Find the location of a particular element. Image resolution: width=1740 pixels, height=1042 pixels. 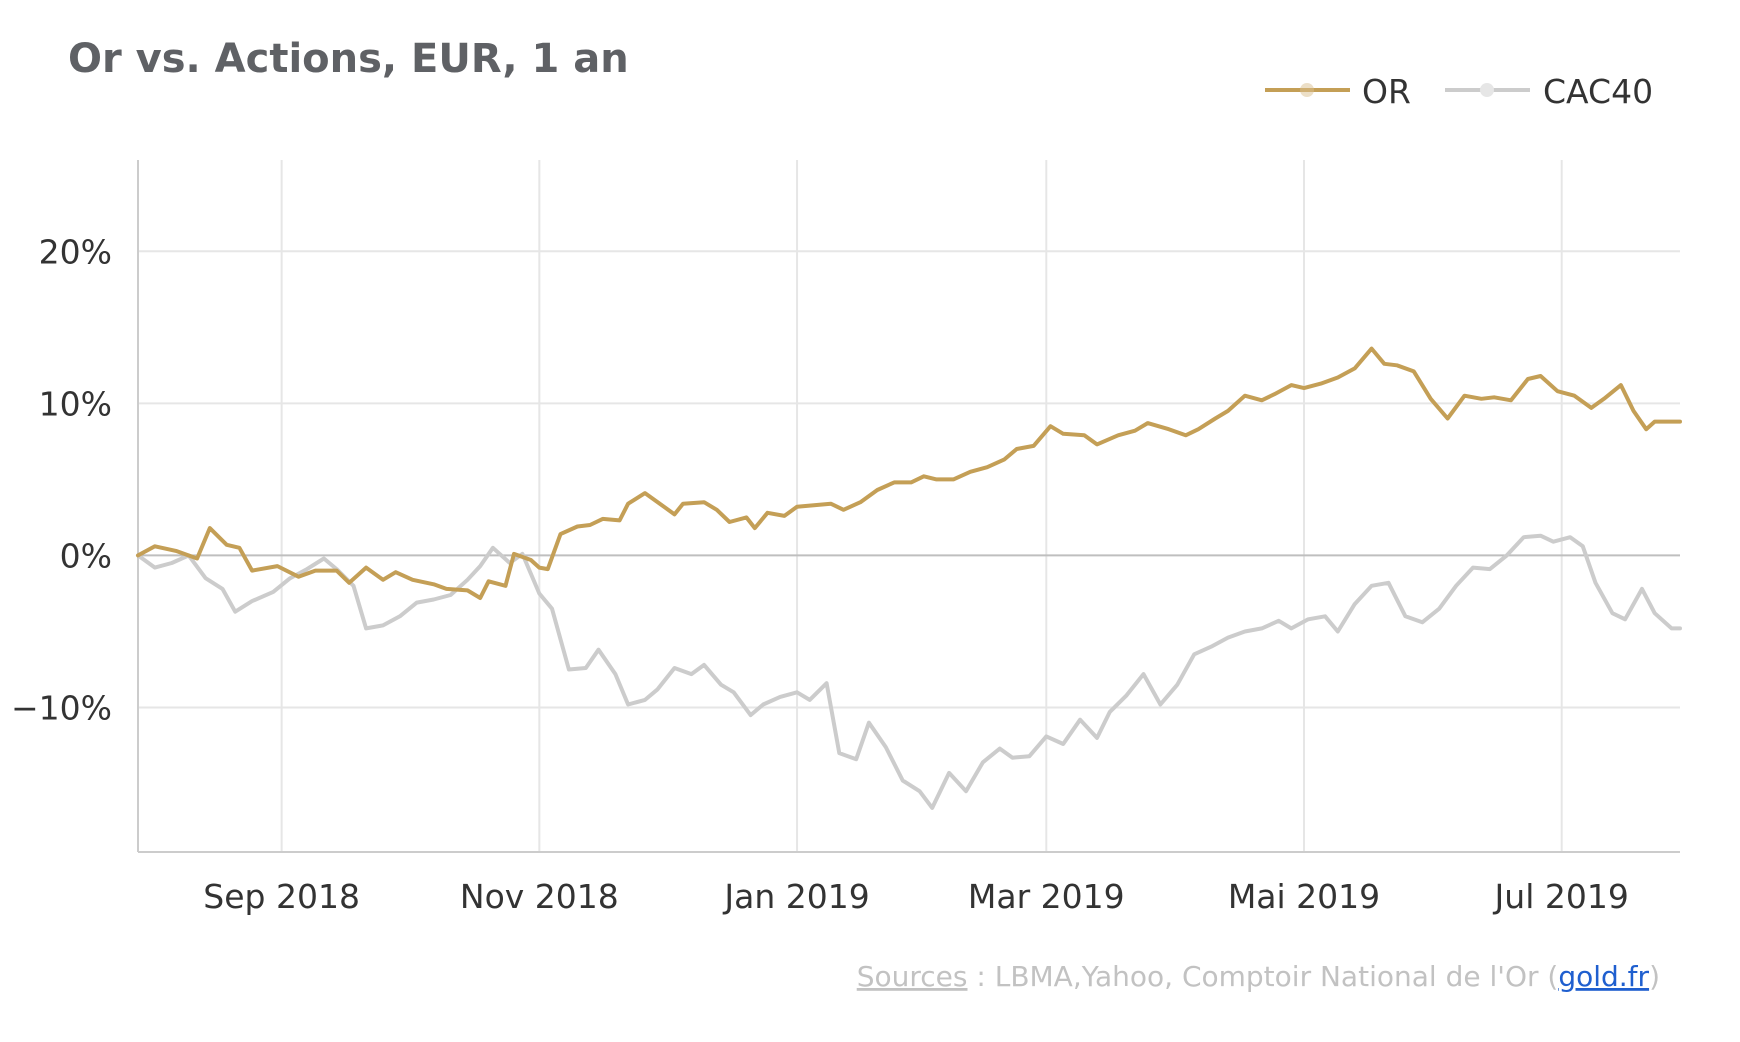

legend-item-or: OR is located at coordinates (1338, 91).